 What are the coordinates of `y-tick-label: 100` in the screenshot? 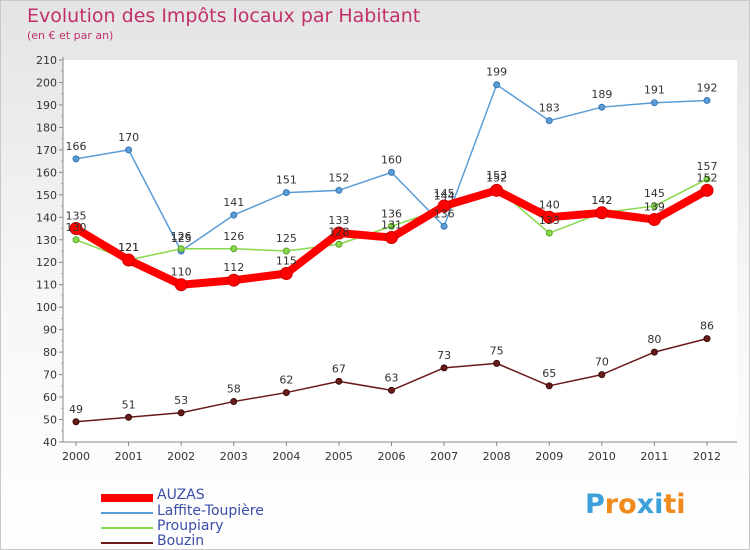 It's located at (46, 307).